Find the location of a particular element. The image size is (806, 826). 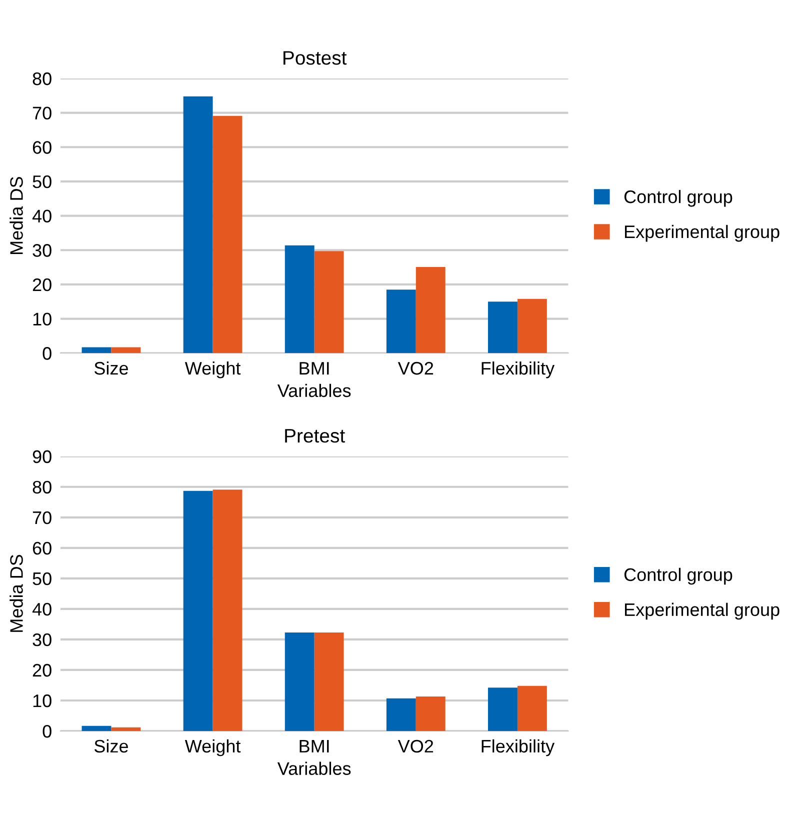

chart-title: Pretest is located at coordinates (315, 436).